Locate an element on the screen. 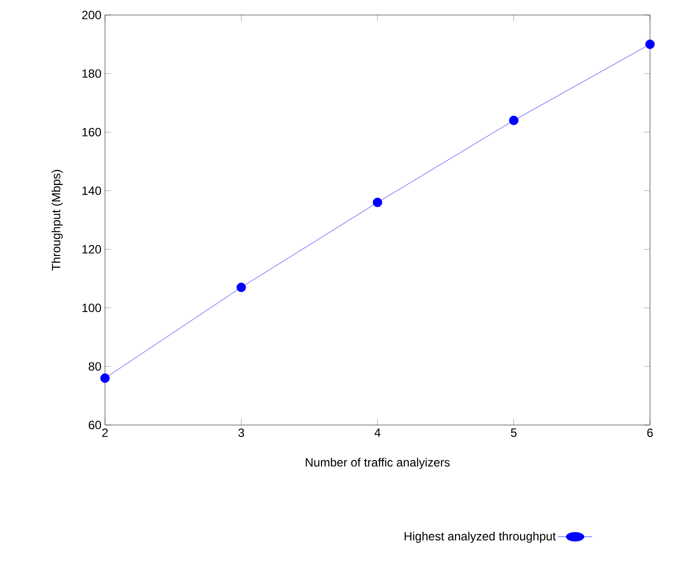  y-tick-label: 180 is located at coordinates (92, 73).